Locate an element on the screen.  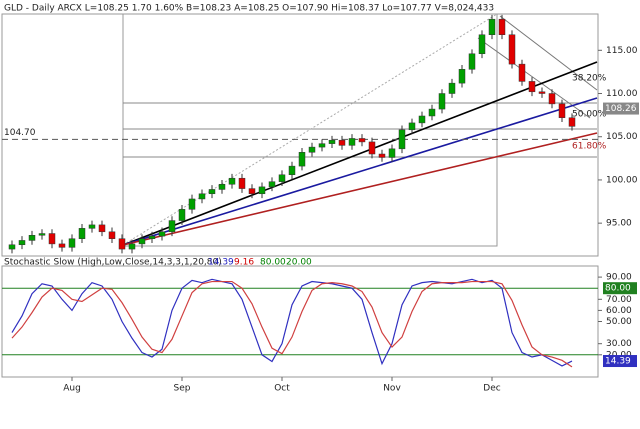
level-box is located at coordinates (620, 288).